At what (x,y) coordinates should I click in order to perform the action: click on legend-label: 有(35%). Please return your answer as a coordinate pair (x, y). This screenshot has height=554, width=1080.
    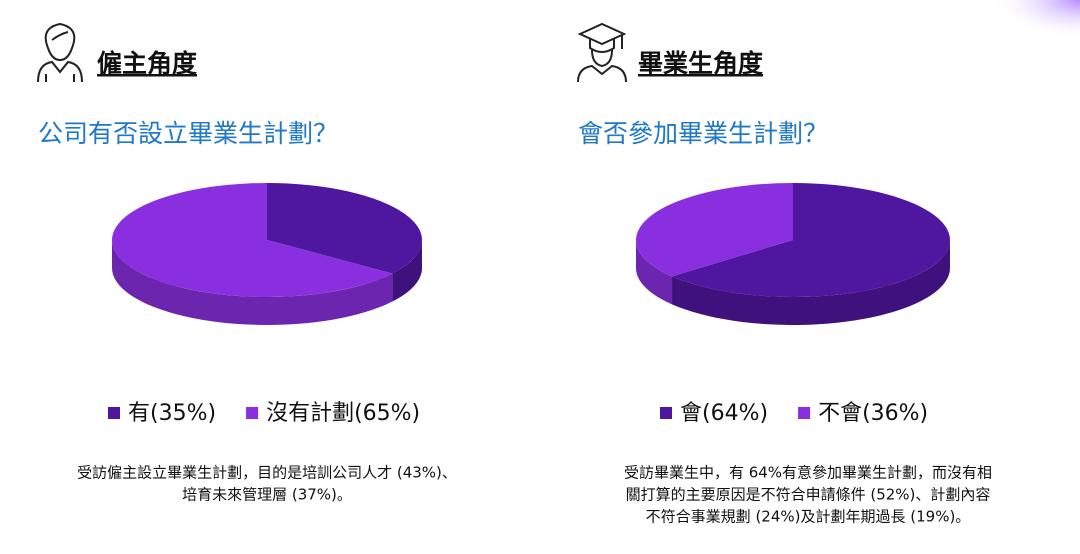
    Looking at the image, I should click on (172, 413).